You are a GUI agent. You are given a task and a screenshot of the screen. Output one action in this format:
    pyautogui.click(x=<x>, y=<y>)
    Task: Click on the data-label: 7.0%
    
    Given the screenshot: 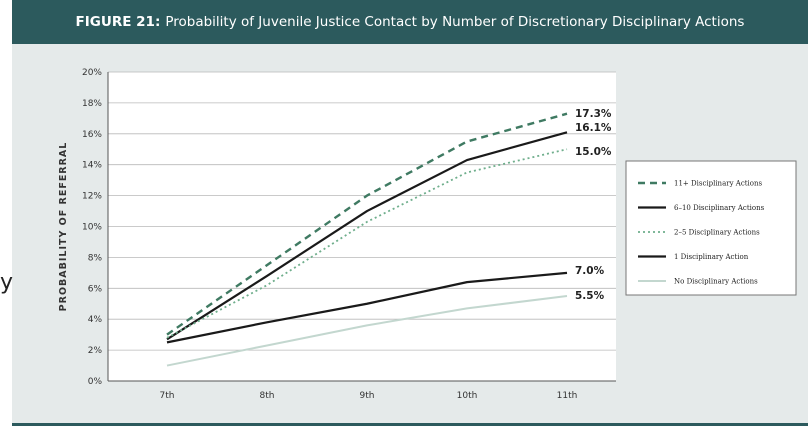 What is the action you would take?
    pyautogui.click(x=590, y=271)
    